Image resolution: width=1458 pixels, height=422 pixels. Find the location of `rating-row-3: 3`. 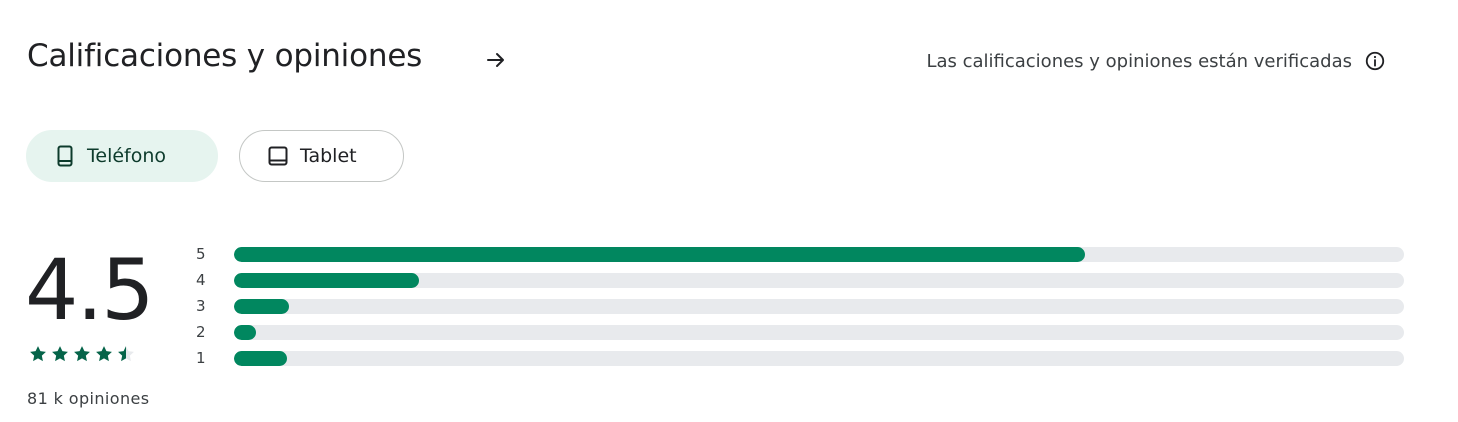

rating-row-3: 3 is located at coordinates (799, 306).